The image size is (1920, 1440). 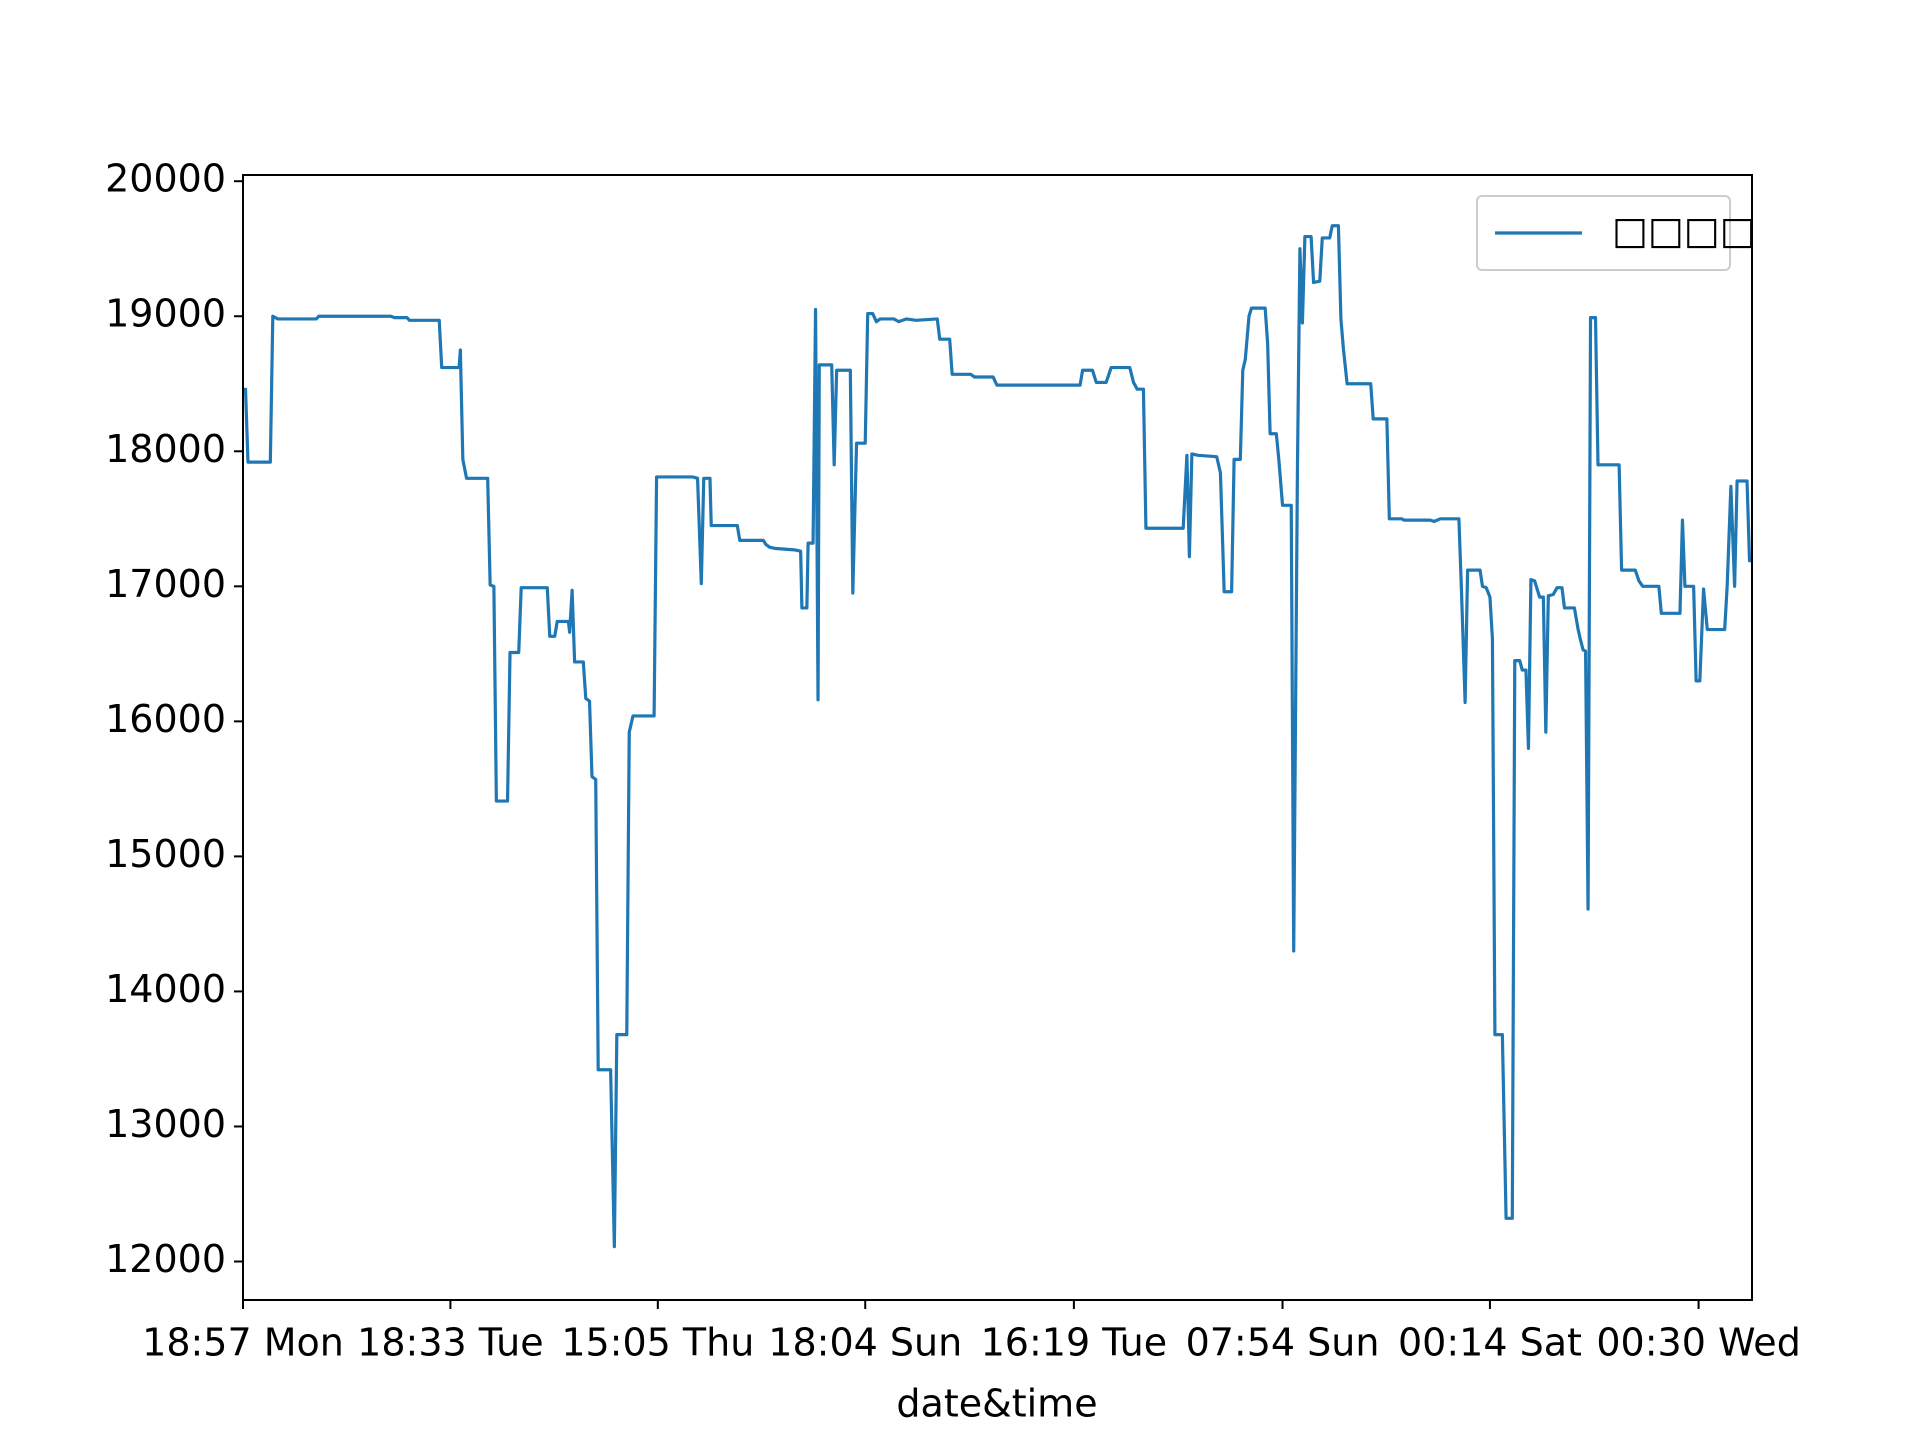 What do you see at coordinates (1684, 231) in the screenshot?
I see `legend-label: □□□□` at bounding box center [1684, 231].